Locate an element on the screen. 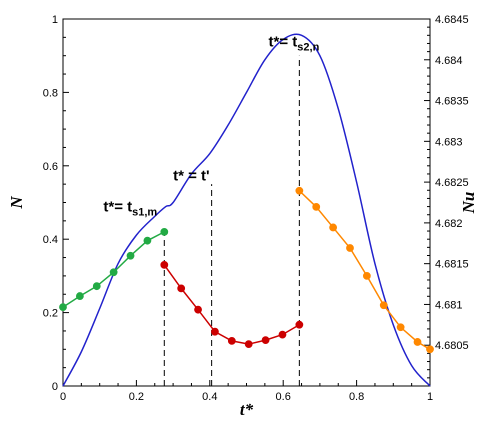 This screenshot has width=488, height=434. x-tick-label: 0.4 is located at coordinates (209, 397).